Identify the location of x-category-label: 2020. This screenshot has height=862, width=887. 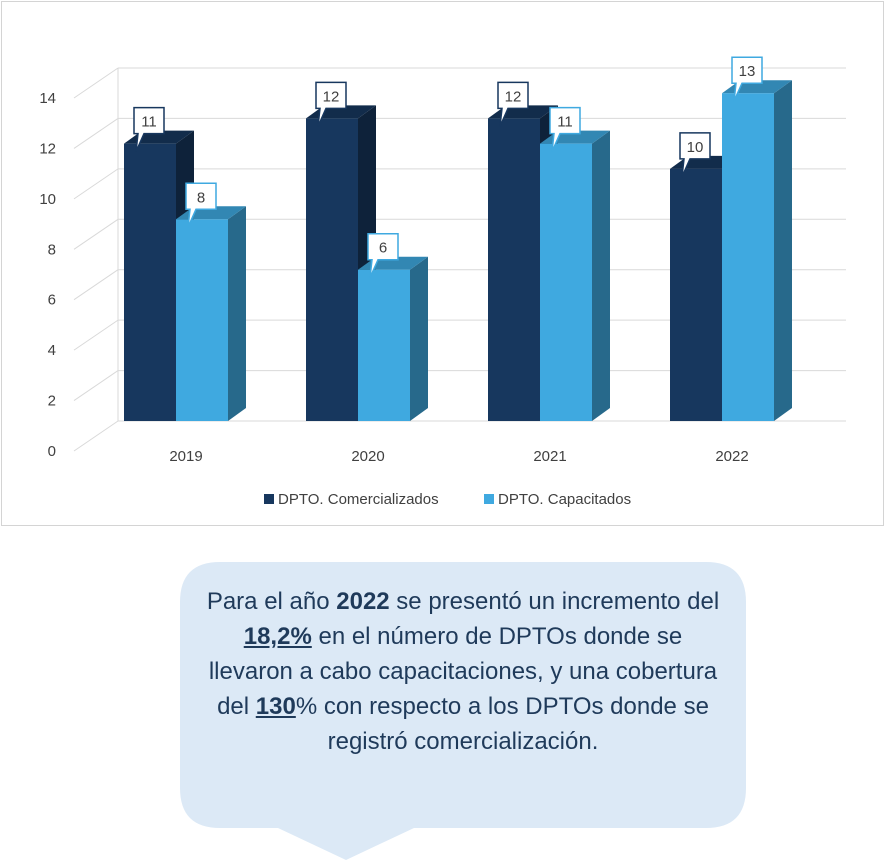
(367, 456).